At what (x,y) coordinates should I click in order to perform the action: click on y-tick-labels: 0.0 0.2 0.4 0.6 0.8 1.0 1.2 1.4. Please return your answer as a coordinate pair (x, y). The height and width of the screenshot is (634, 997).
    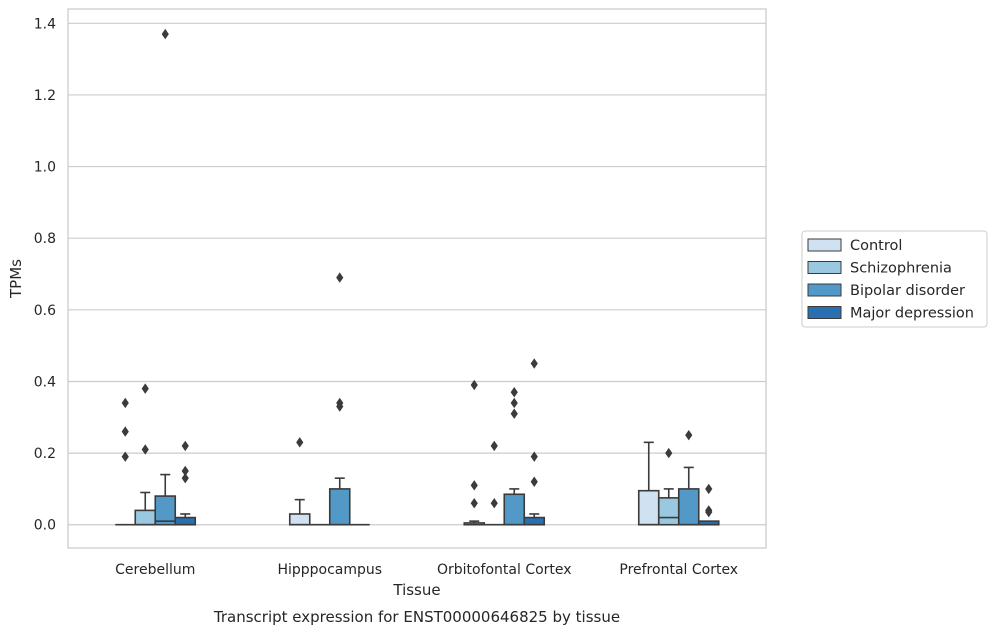
    Looking at the image, I should click on (45, 274).